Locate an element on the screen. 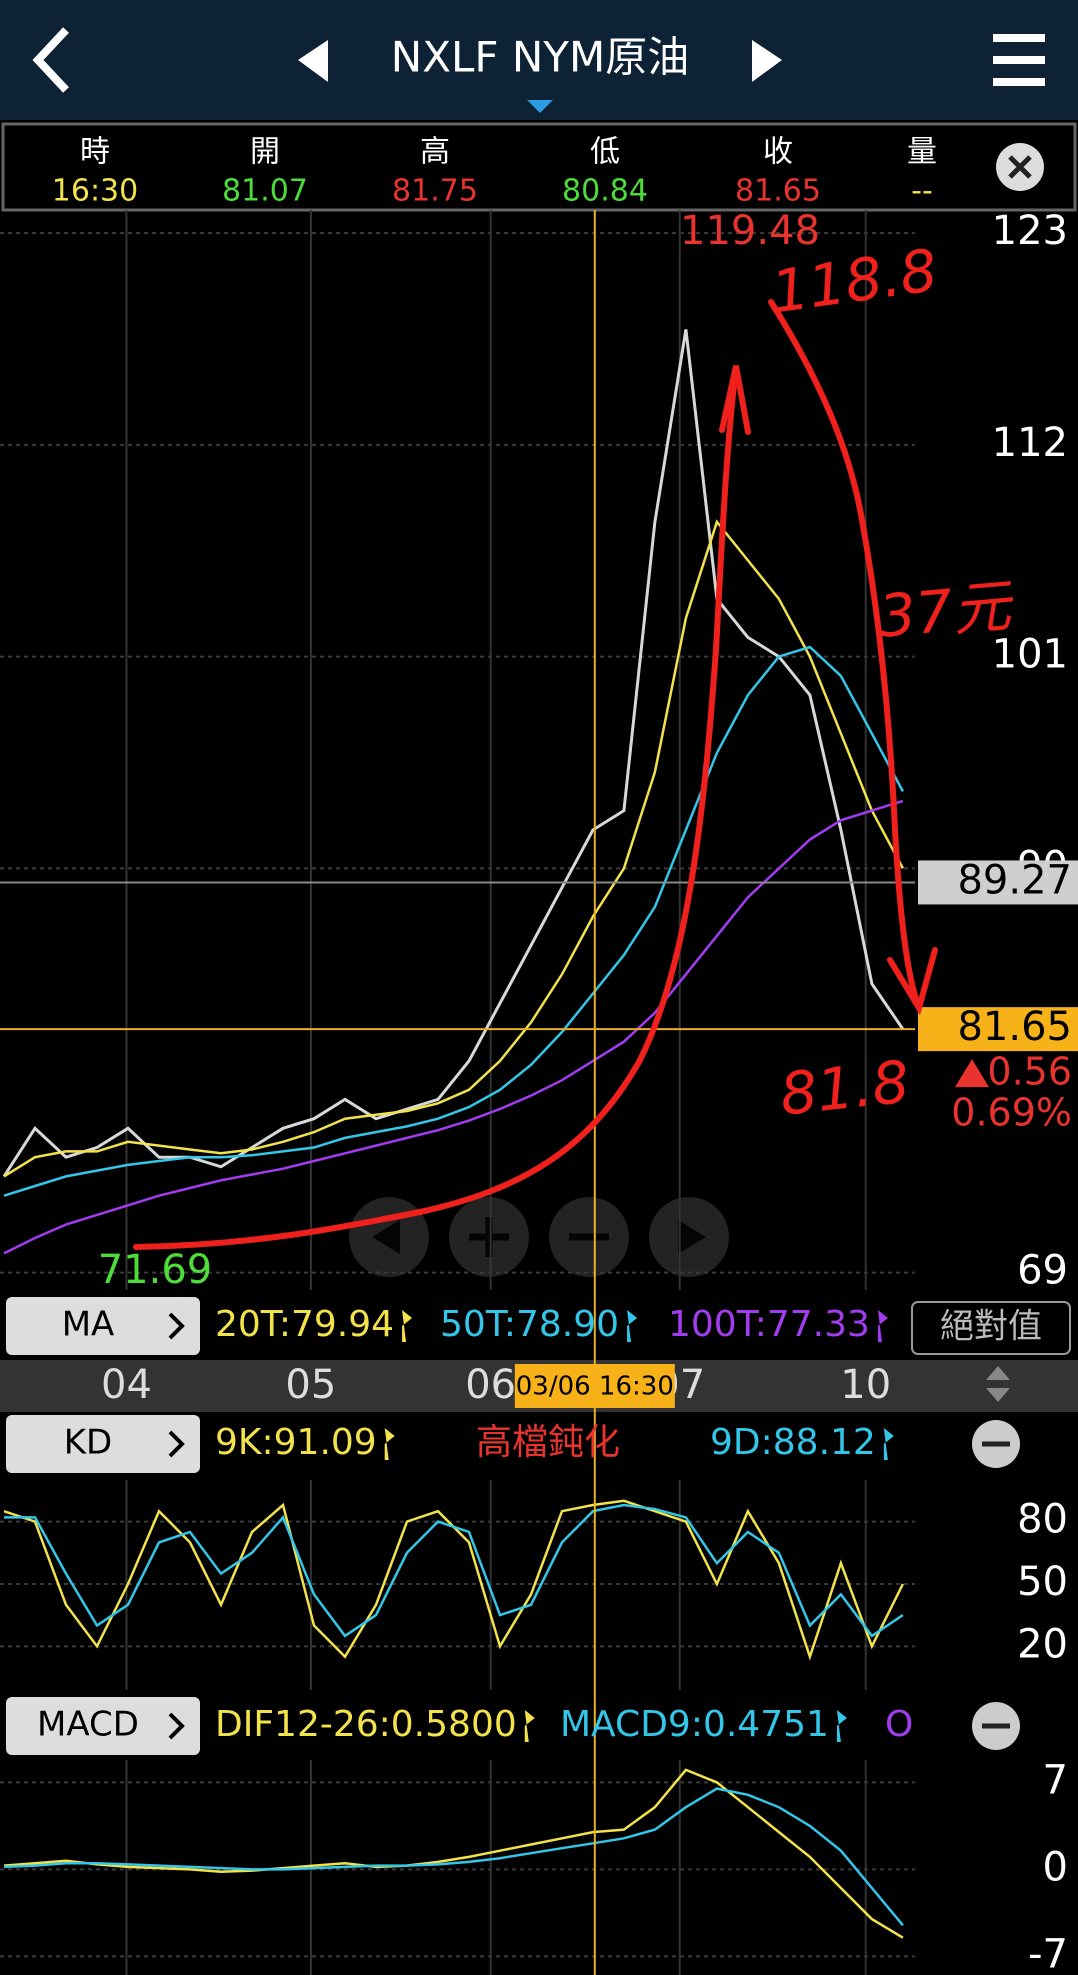 This screenshot has height=1975, width=1078. y-tick-label: 20 is located at coordinates (1042, 1644).